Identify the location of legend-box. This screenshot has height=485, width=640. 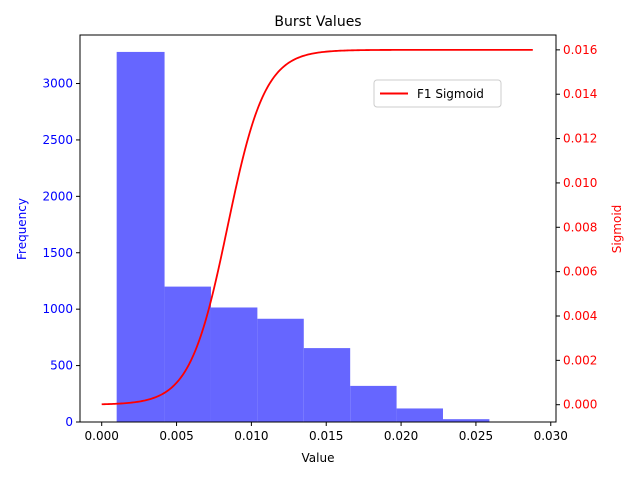
(437, 93).